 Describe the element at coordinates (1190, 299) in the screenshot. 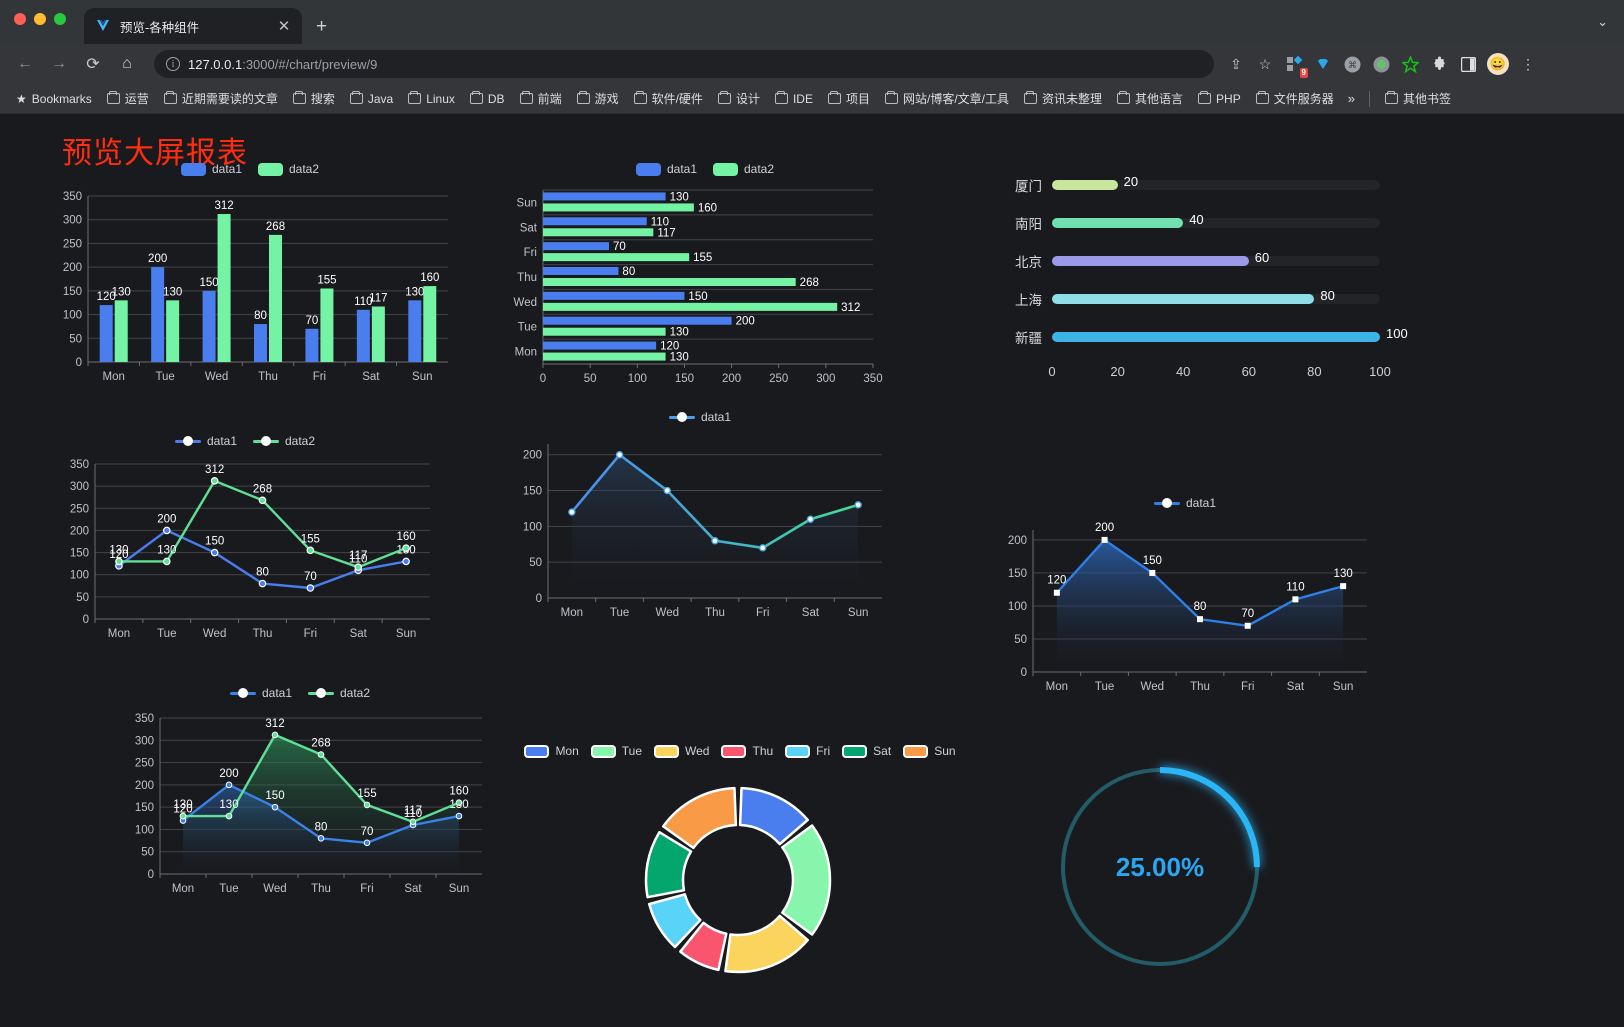

I see `progress-bar-row: 上海 80` at that location.